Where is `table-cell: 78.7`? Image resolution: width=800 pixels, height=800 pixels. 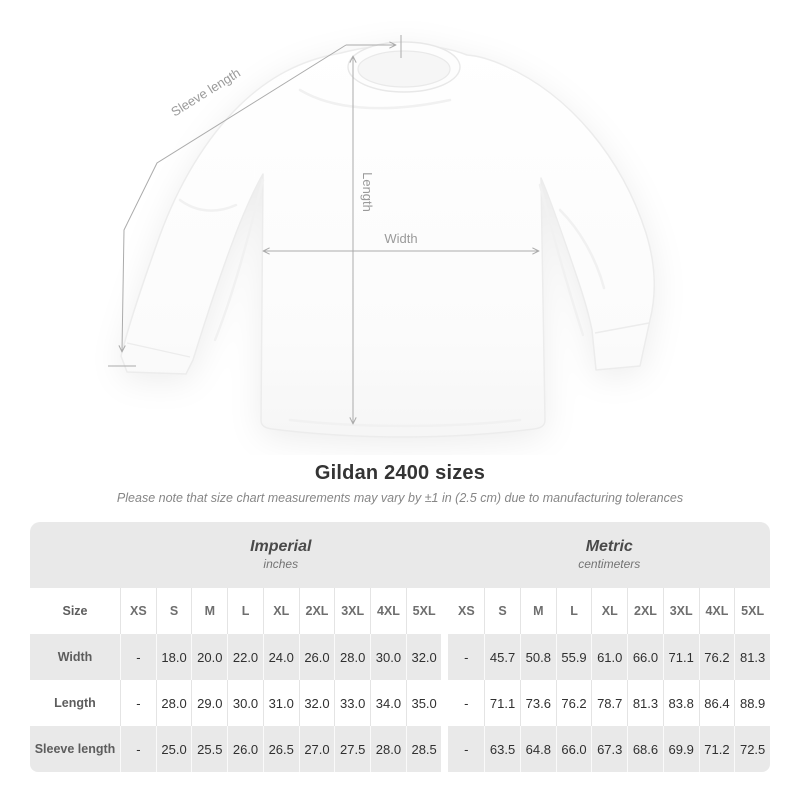 table-cell: 78.7 is located at coordinates (609, 703).